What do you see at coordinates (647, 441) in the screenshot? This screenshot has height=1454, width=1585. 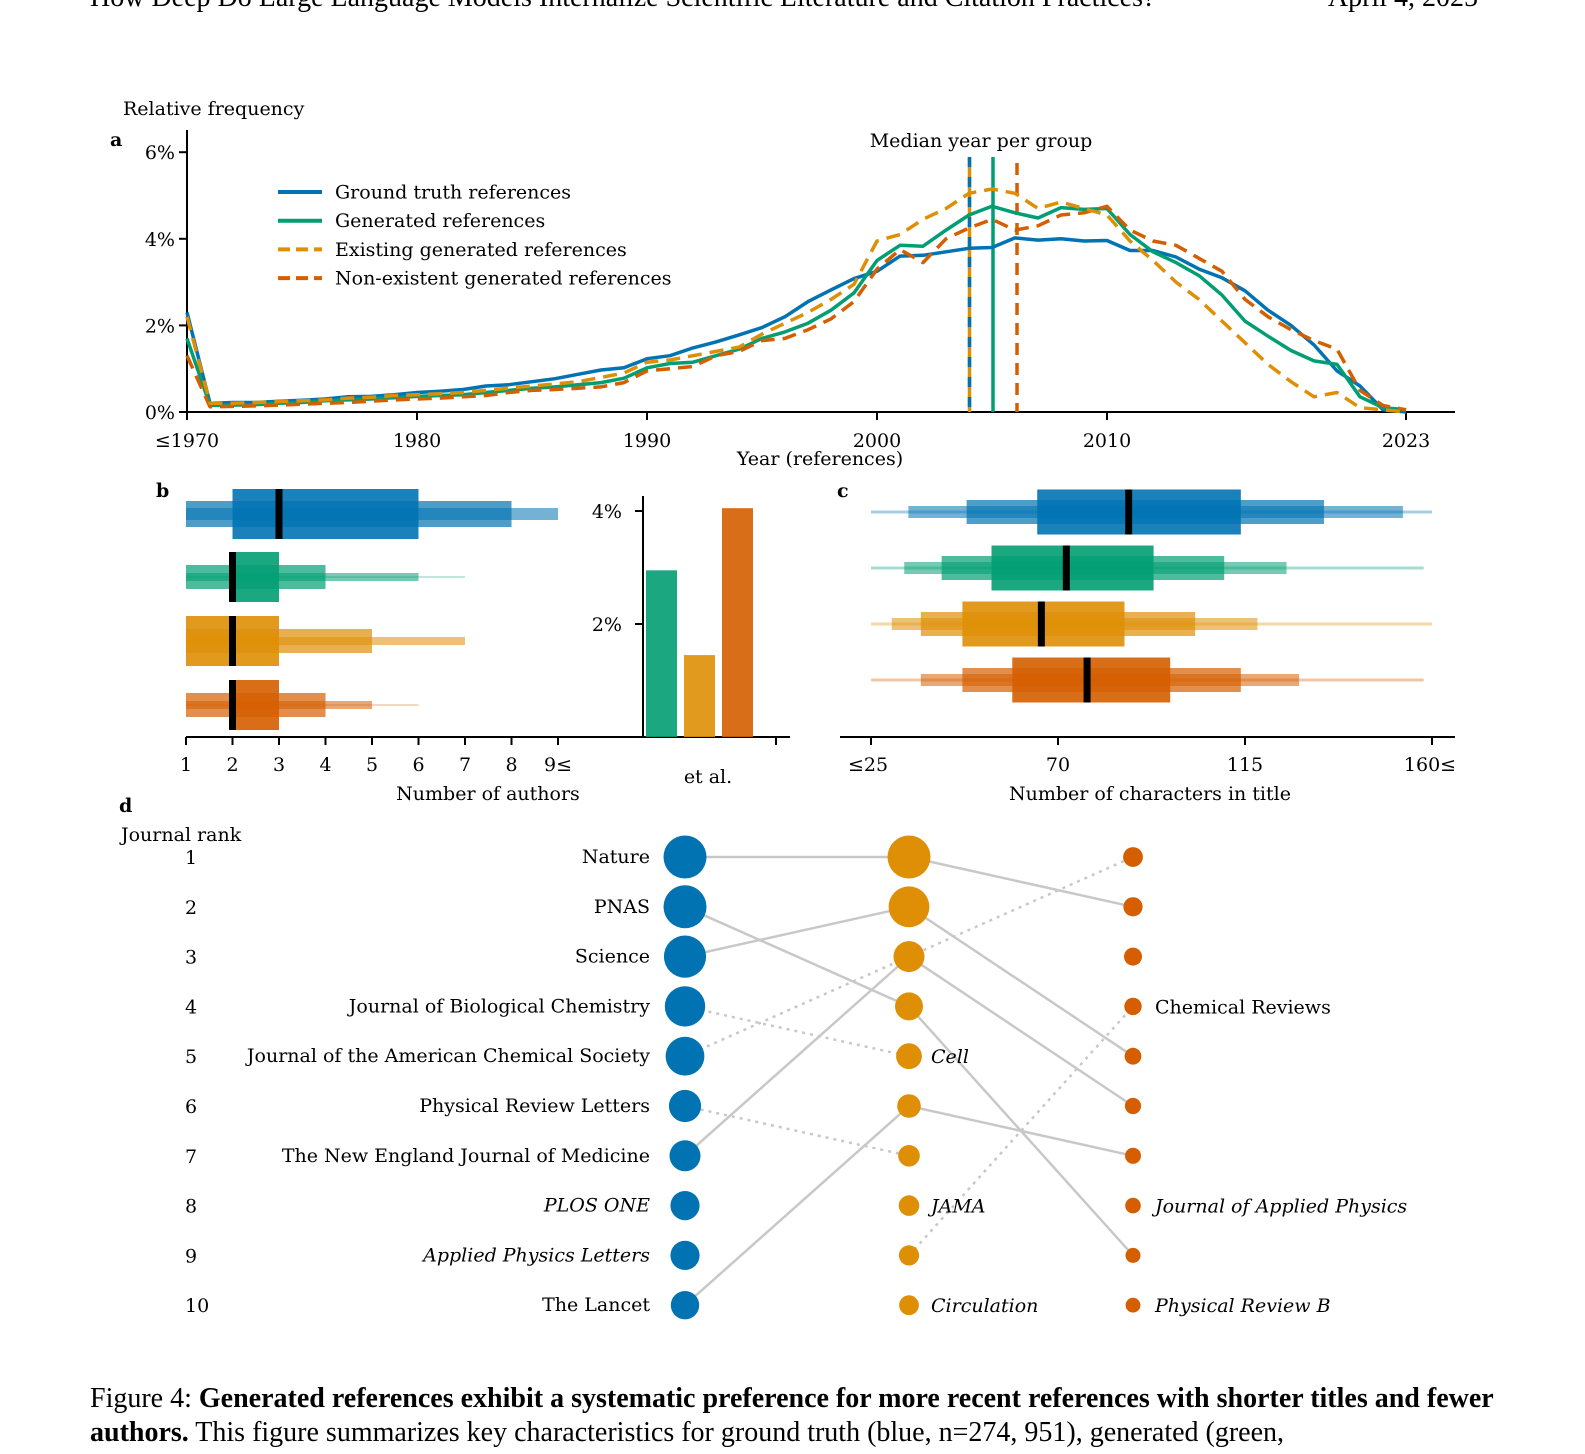 I see `panel-a-xtick-label: 1990` at bounding box center [647, 441].